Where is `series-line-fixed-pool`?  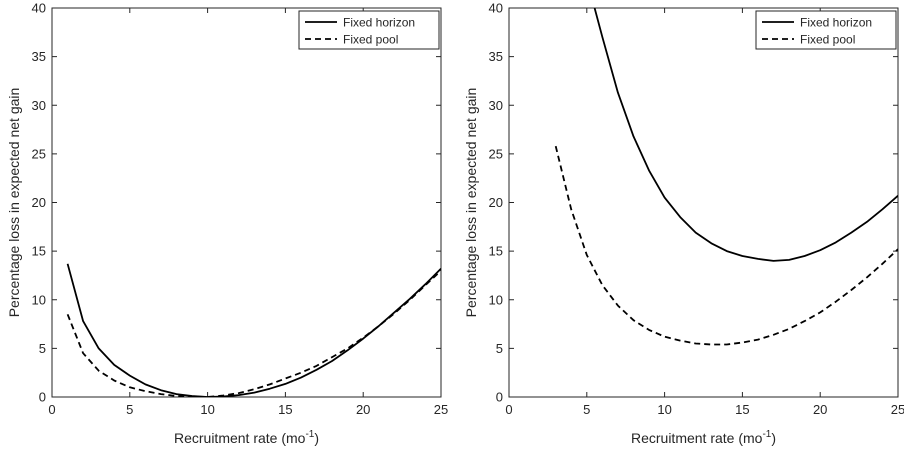
series-line-fixed-pool is located at coordinates (253, 333).